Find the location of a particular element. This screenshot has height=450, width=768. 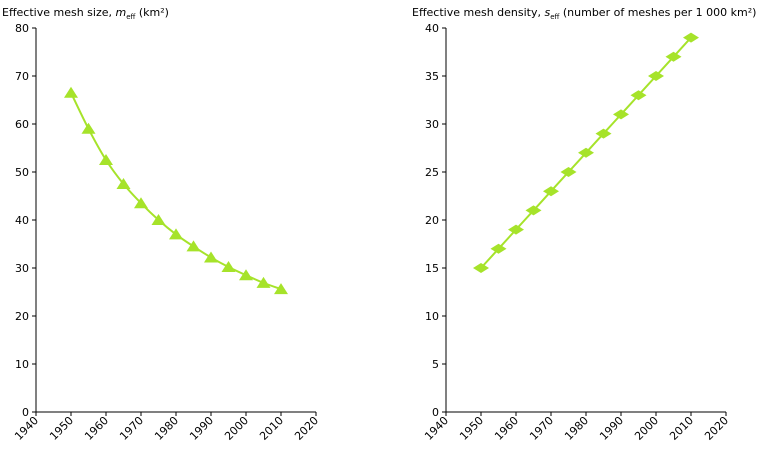

y-tick-label: 35 is located at coordinates (432, 76).